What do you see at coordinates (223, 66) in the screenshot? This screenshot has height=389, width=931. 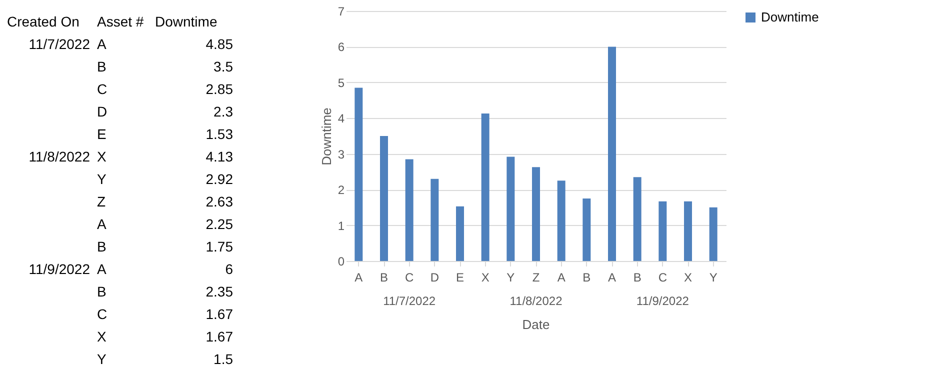 I see `text: 3.5` at bounding box center [223, 66].